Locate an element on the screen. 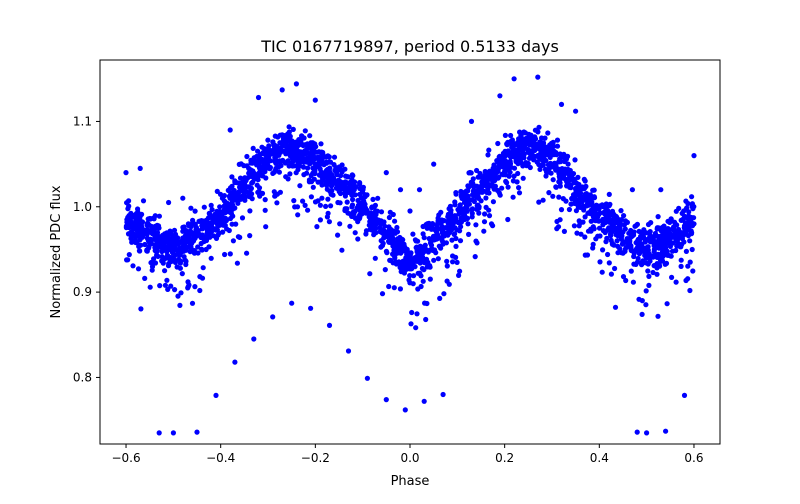 The image size is (800, 504). x-tick-label: 0.2 is located at coordinates (504, 458).